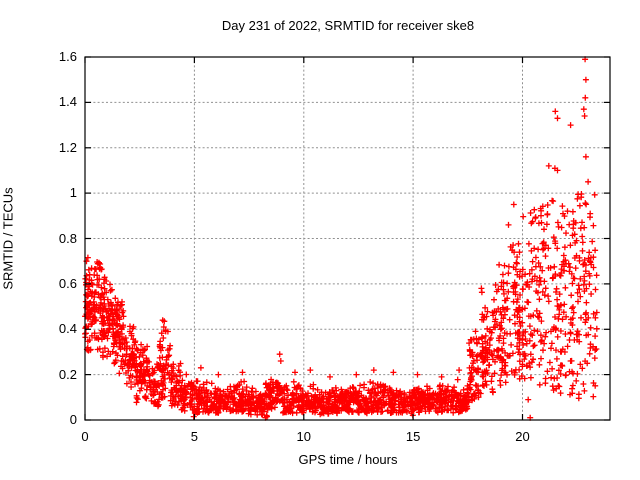  Describe the element at coordinates (67, 56) in the screenshot. I see `y-tick-label: 1.6` at that location.